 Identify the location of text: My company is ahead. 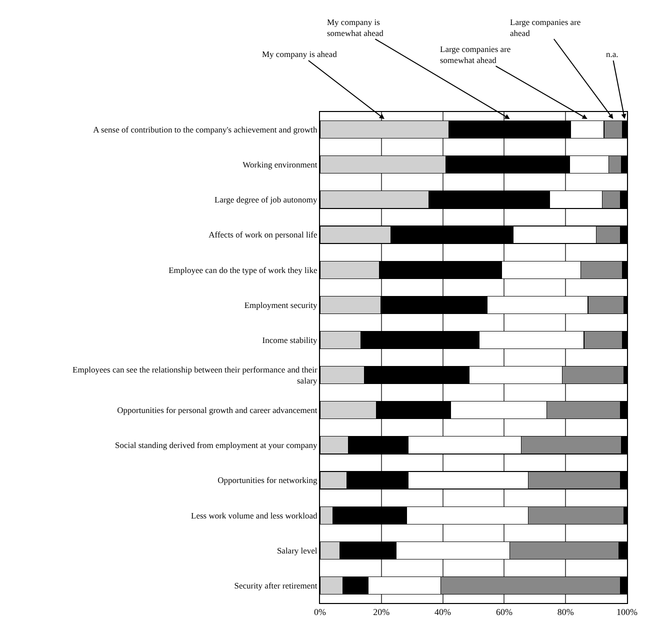
(300, 54).